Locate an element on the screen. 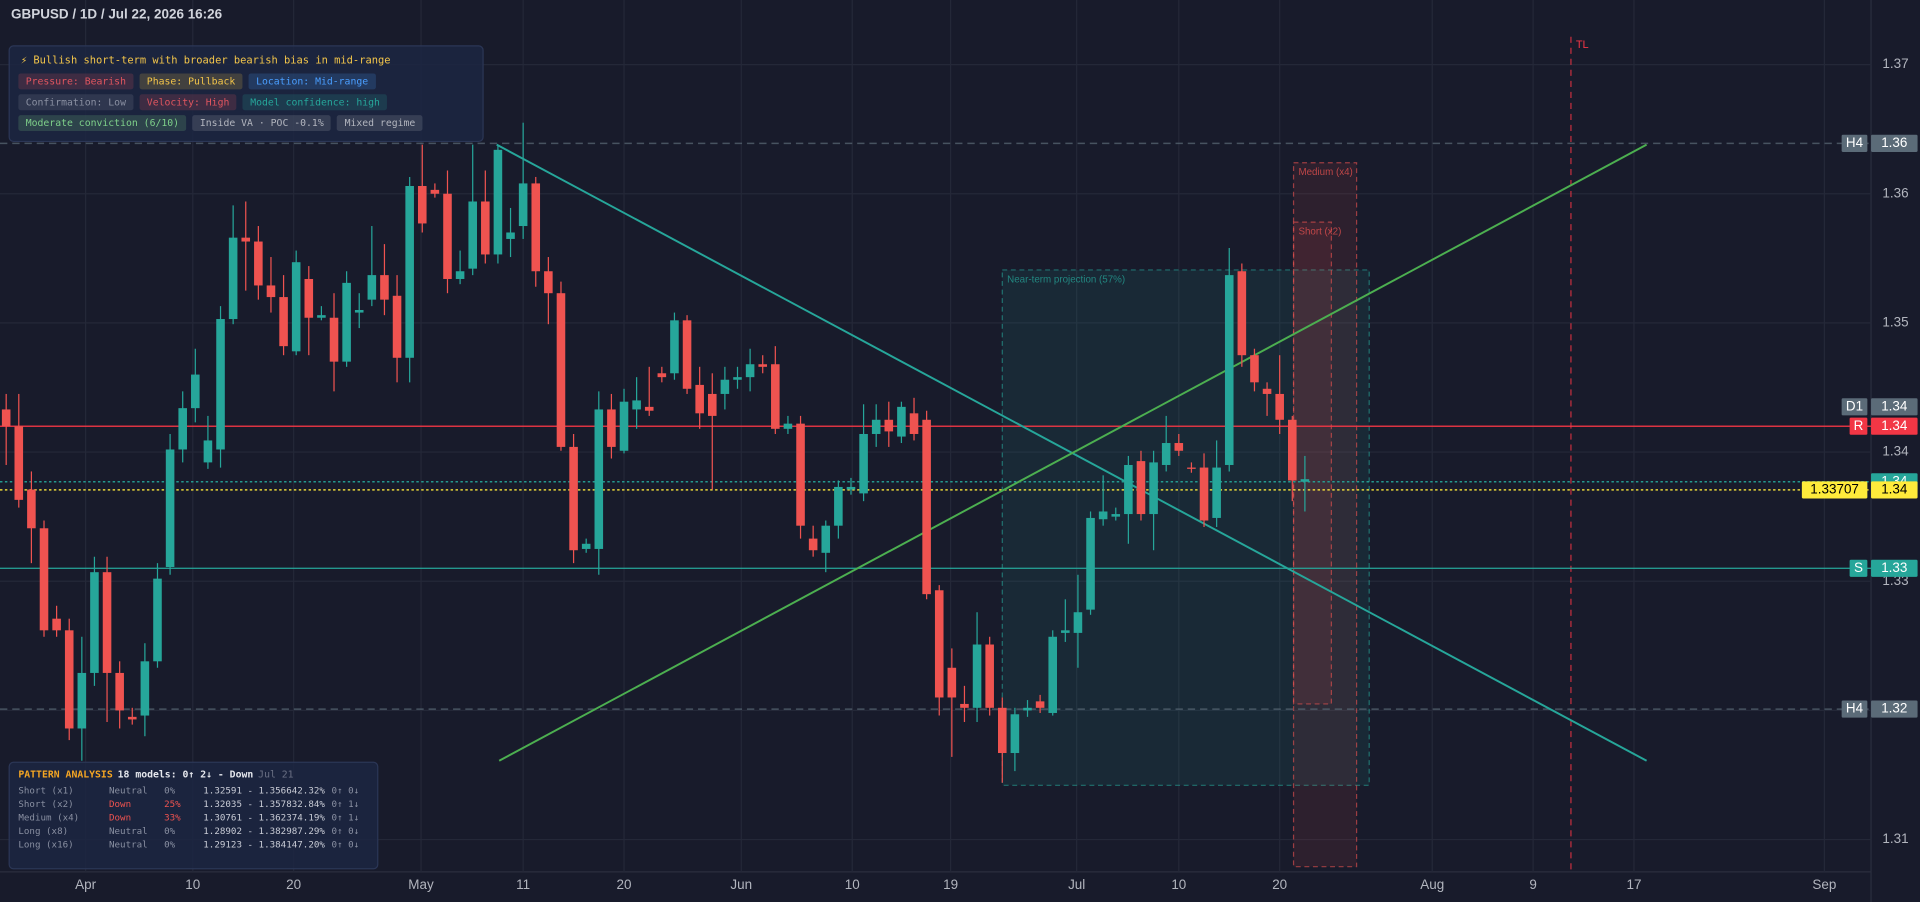  pattern-cell: 1.28902 - 1.38298 is located at coordinates (250, 831).